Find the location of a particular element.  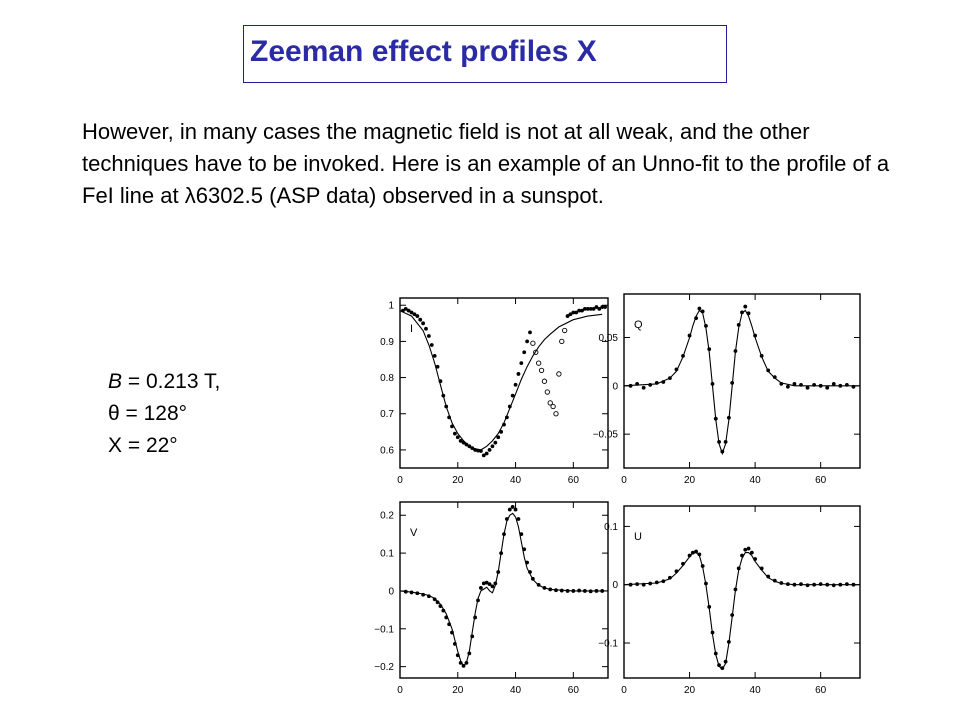

panel-u-xtick-label: 60 is located at coordinates (821, 690).